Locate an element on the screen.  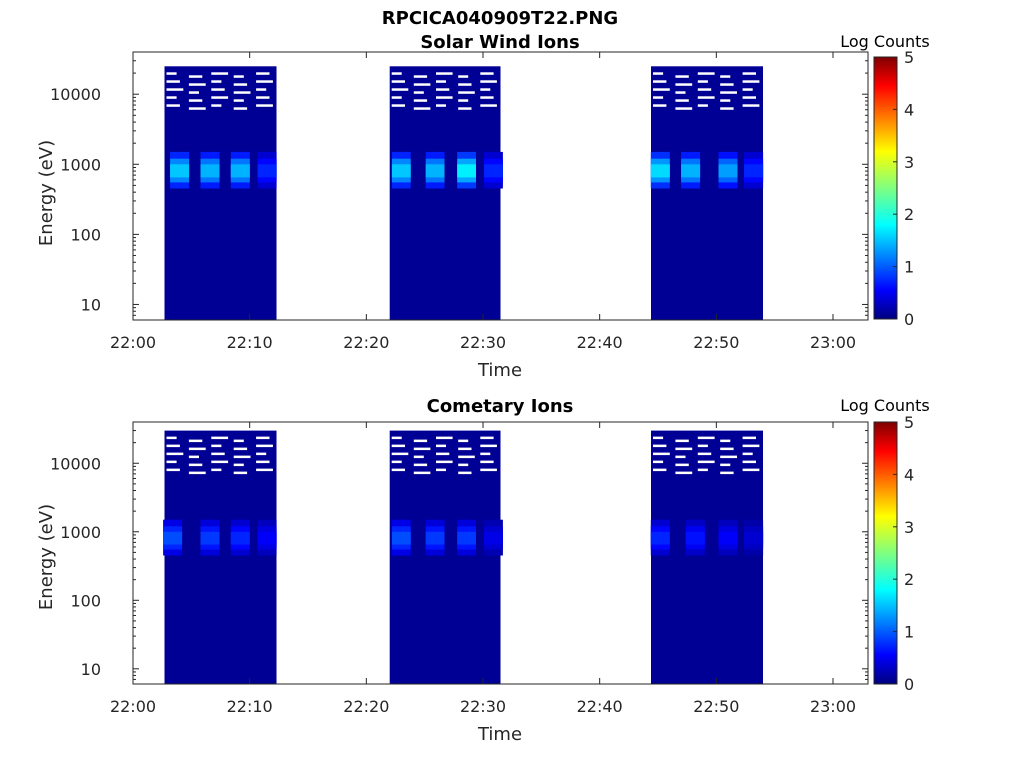
x-tick-label: 22:40 is located at coordinates (600, 706).